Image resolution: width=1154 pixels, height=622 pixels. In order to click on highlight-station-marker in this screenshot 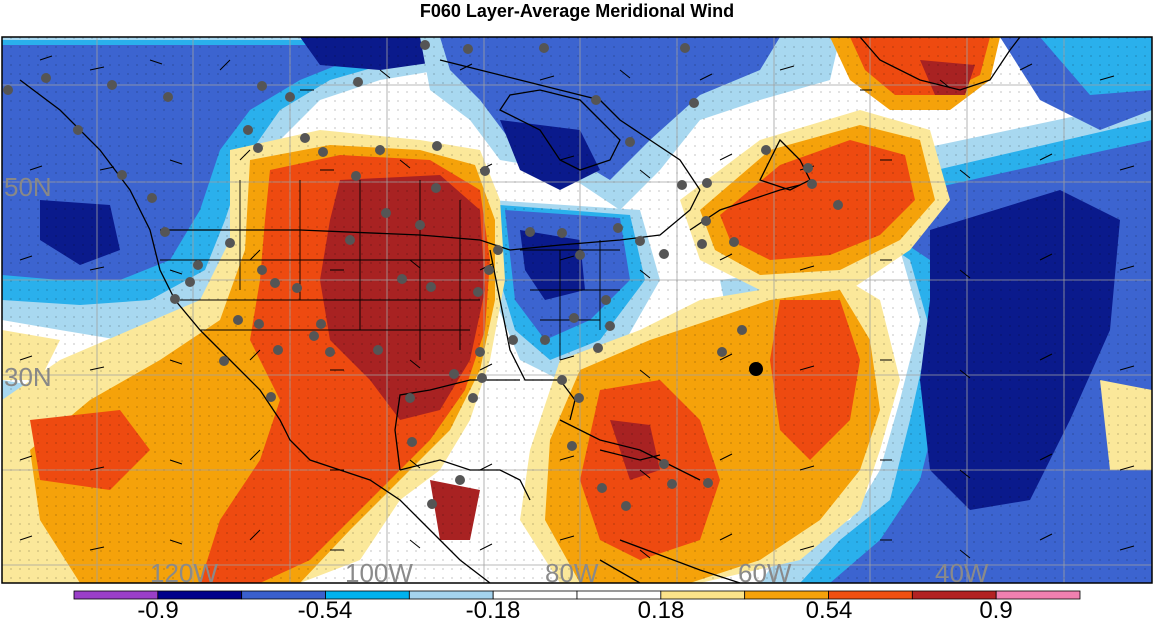, I will do `click(756, 369)`.